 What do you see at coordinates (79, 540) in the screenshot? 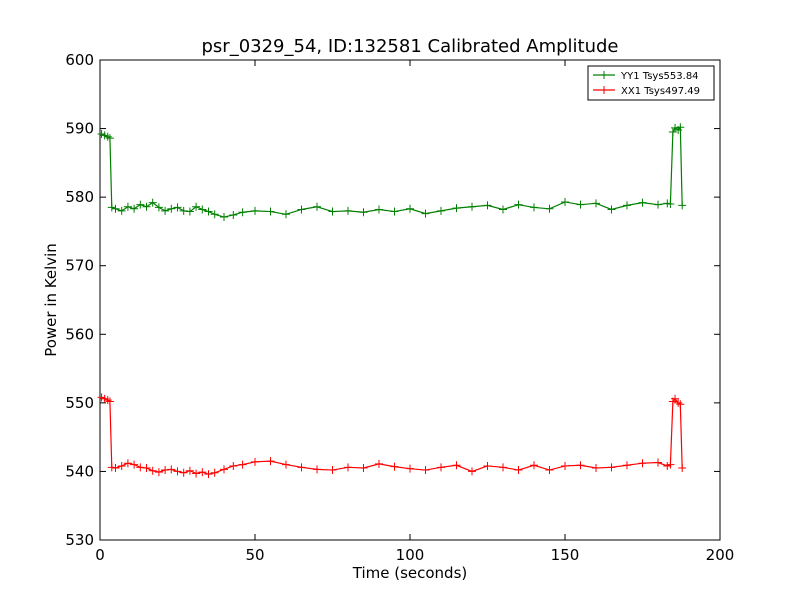
I see `y-tick-label: 530` at bounding box center [79, 540].